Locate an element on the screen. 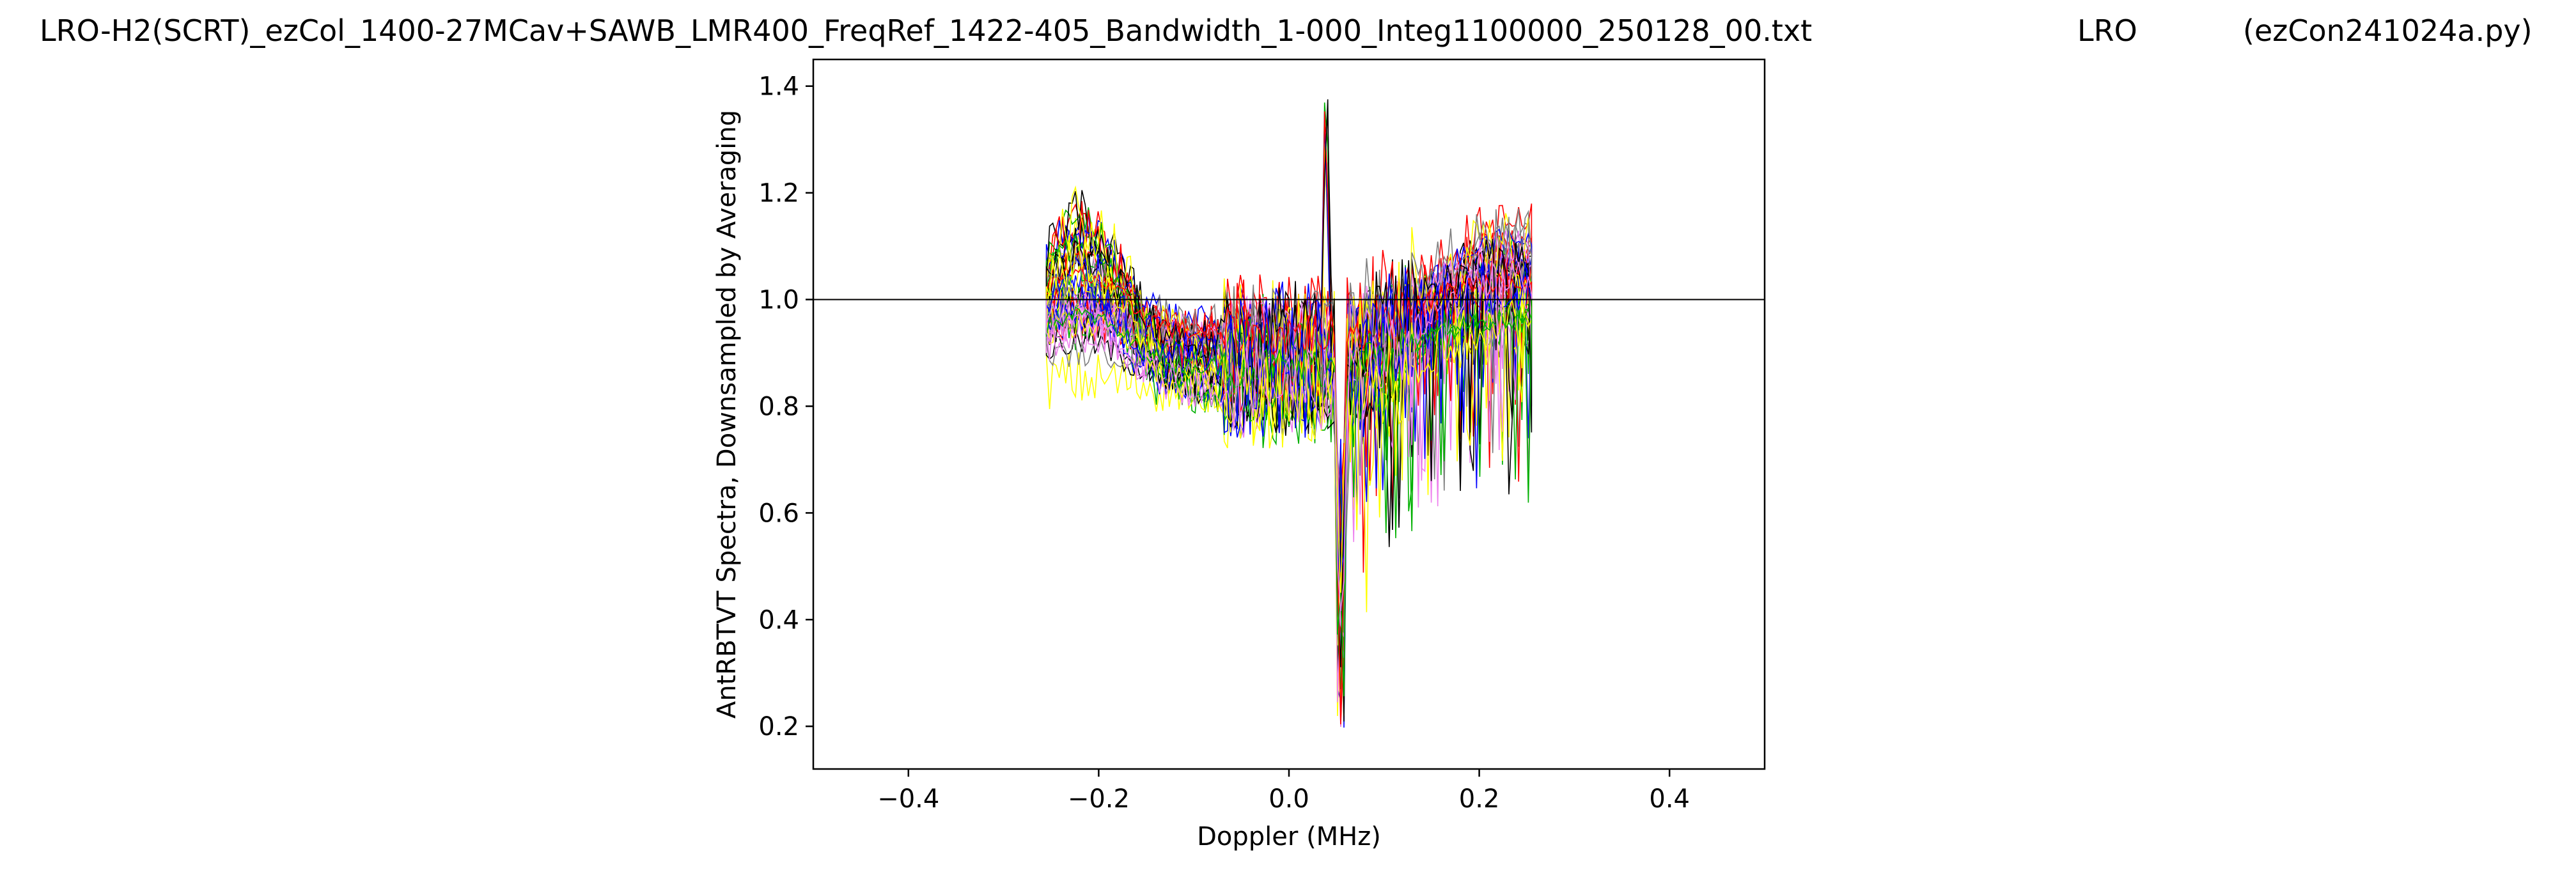  x-tick-label: −0.4 is located at coordinates (908, 799).